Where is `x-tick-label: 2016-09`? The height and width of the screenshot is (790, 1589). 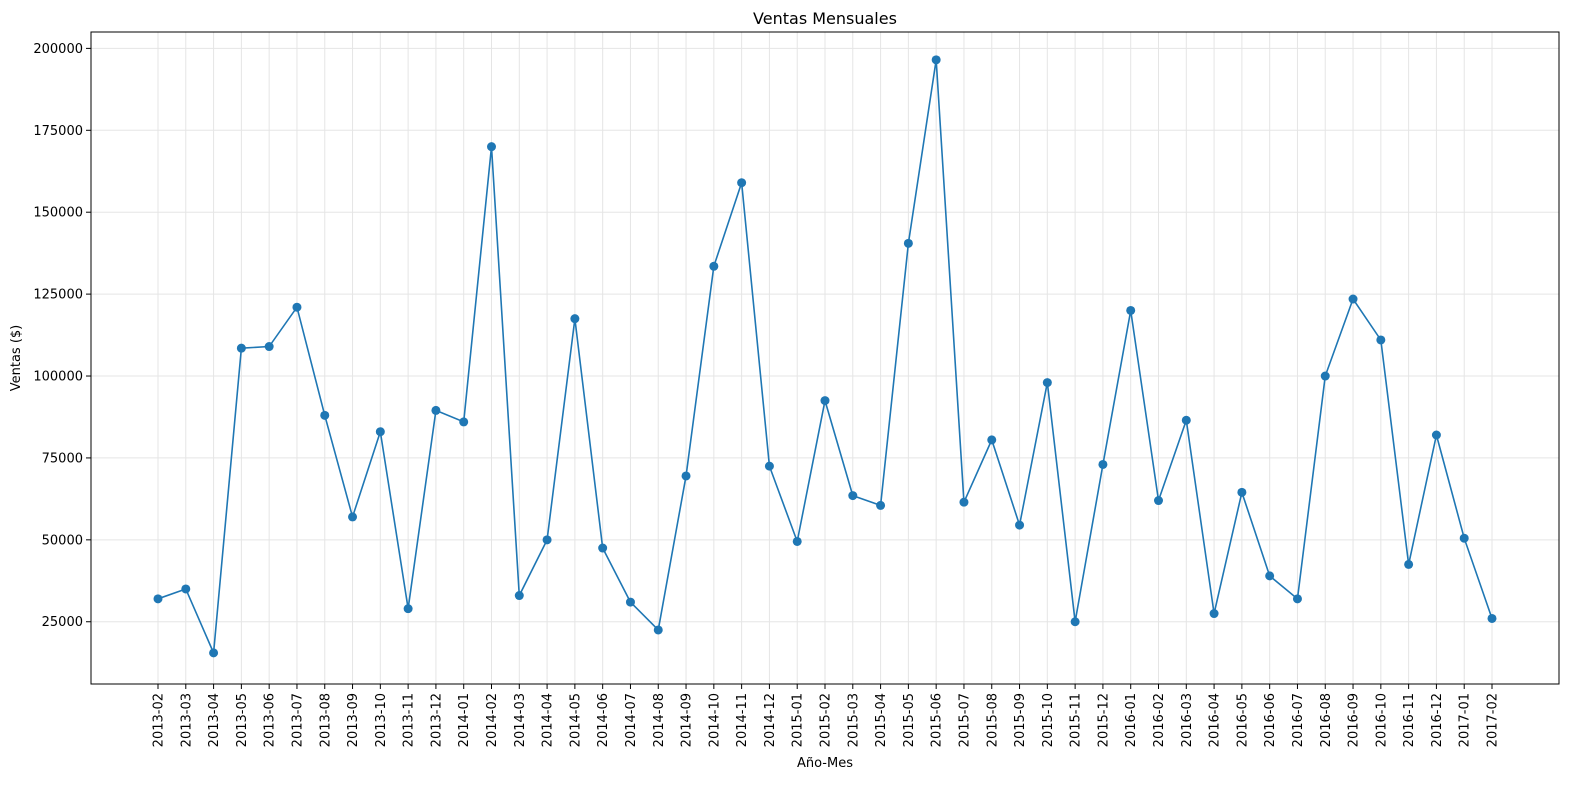 x-tick-label: 2016-09 is located at coordinates (1354, 720).